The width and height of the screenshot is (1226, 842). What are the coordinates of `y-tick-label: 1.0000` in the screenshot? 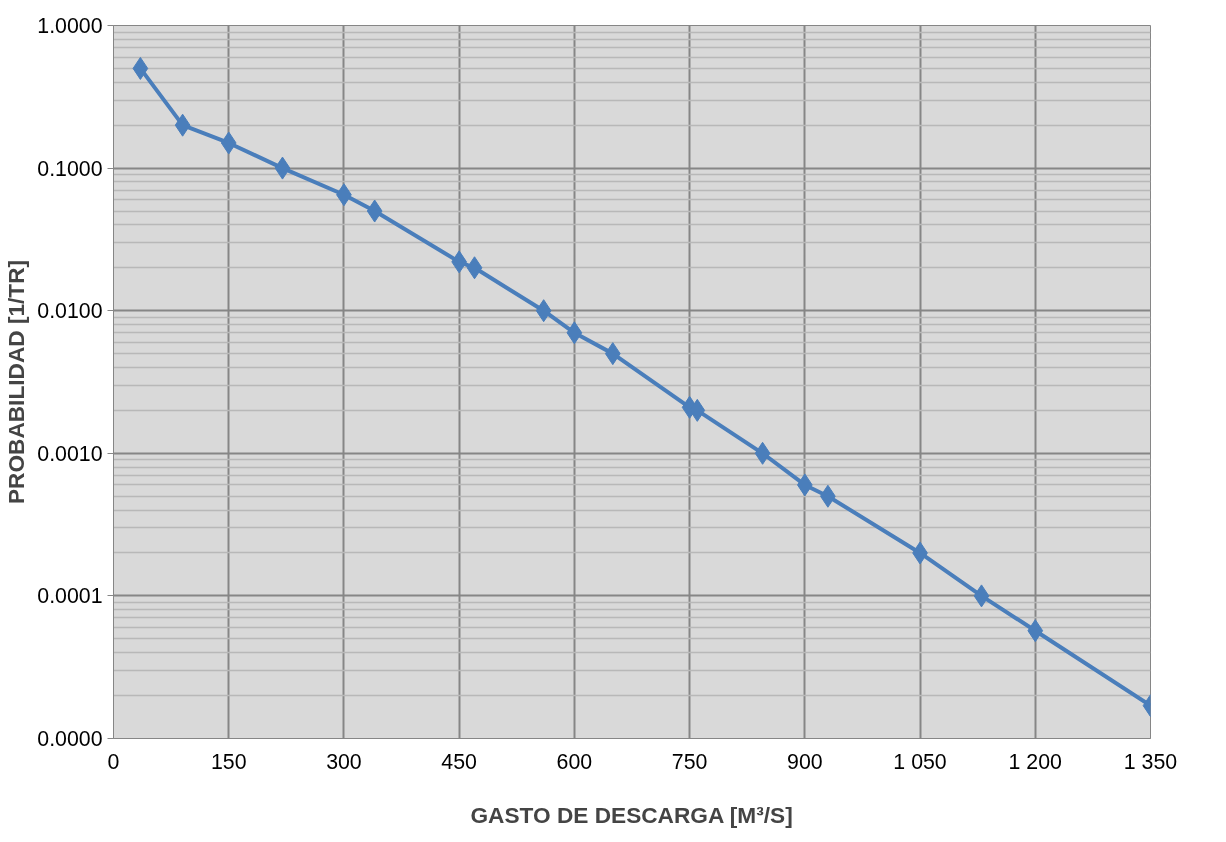 It's located at (70, 26).